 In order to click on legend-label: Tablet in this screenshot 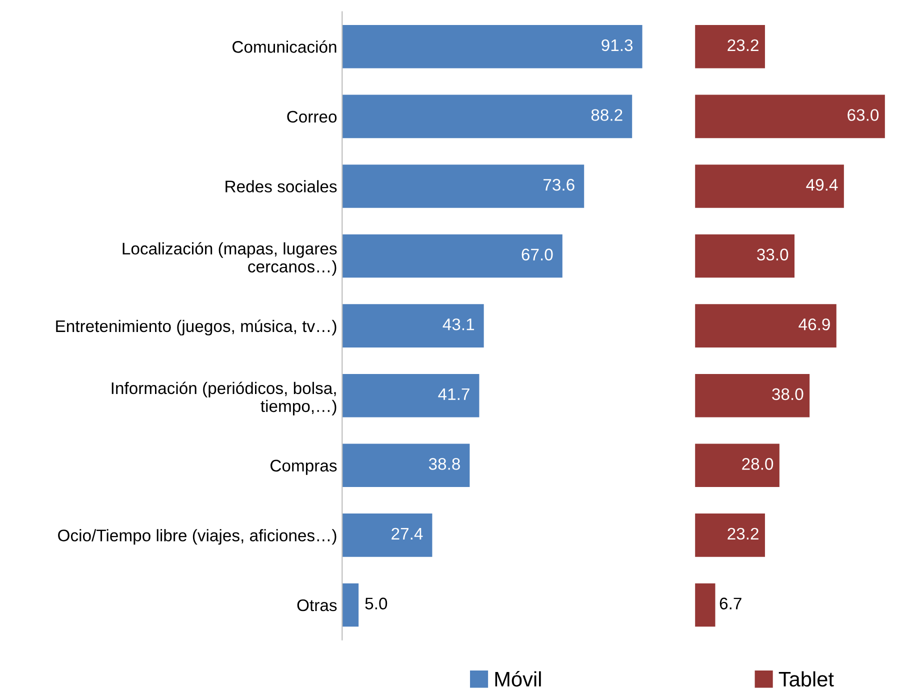, I will do `click(806, 679)`.